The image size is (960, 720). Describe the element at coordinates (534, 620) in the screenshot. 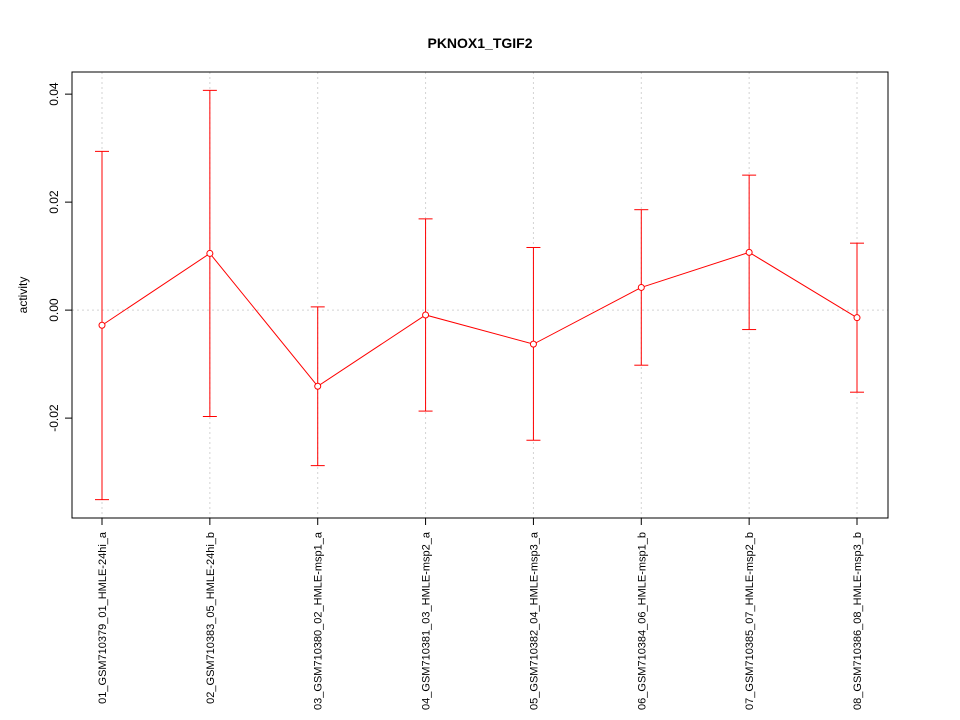

I see `x-tick-label: 05_GSM710382_04_HMLE-msp3_a` at that location.